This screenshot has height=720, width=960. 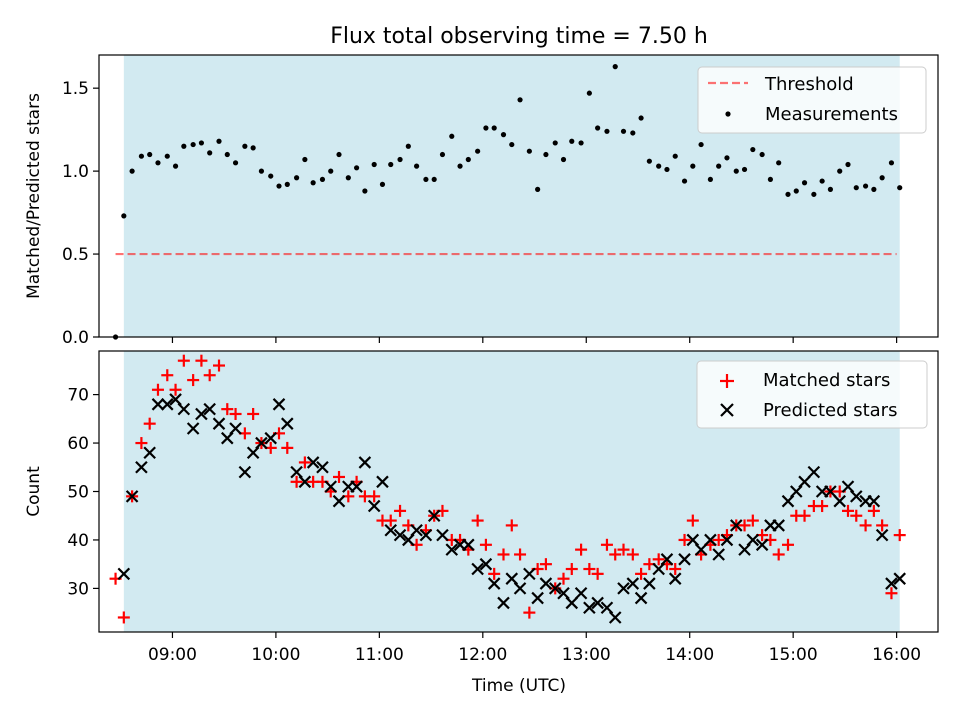 I want to click on ratio-legend-box, so click(x=812, y=100).